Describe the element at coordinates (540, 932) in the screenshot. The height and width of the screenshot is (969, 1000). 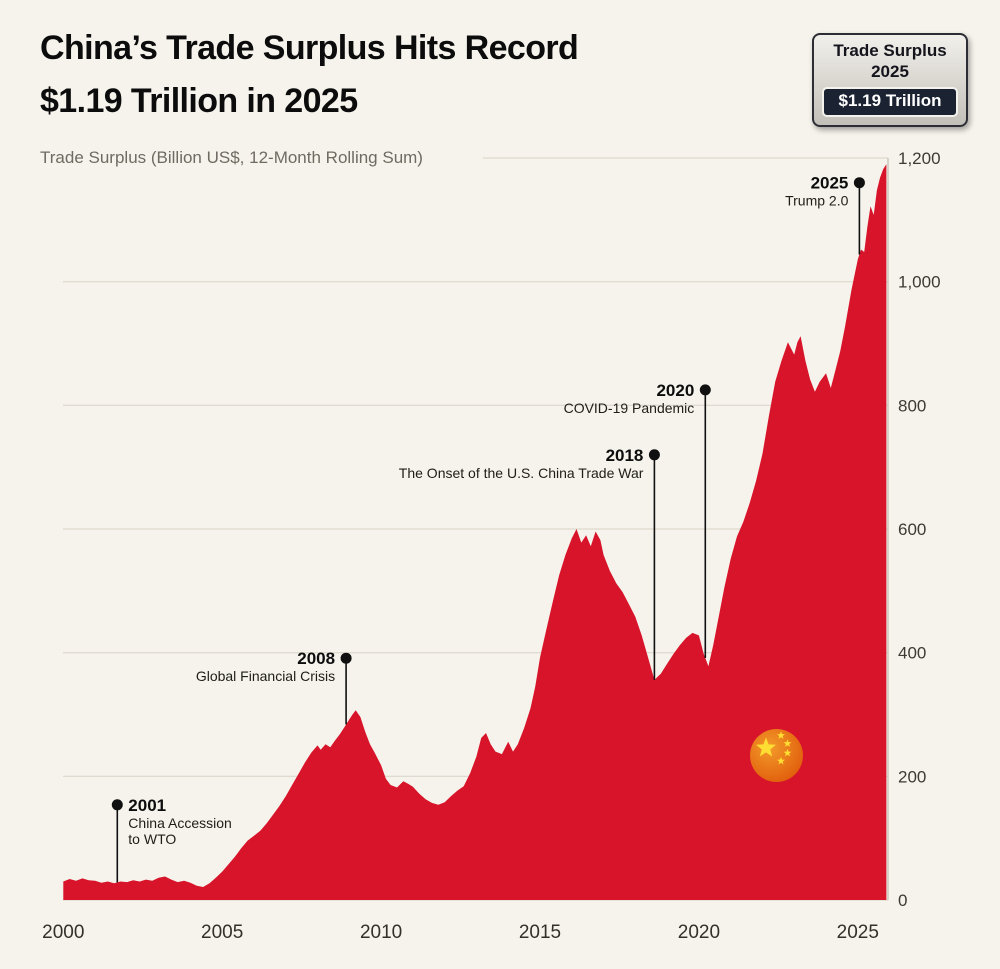
I see `x-axis-tick-label: 2015` at that location.